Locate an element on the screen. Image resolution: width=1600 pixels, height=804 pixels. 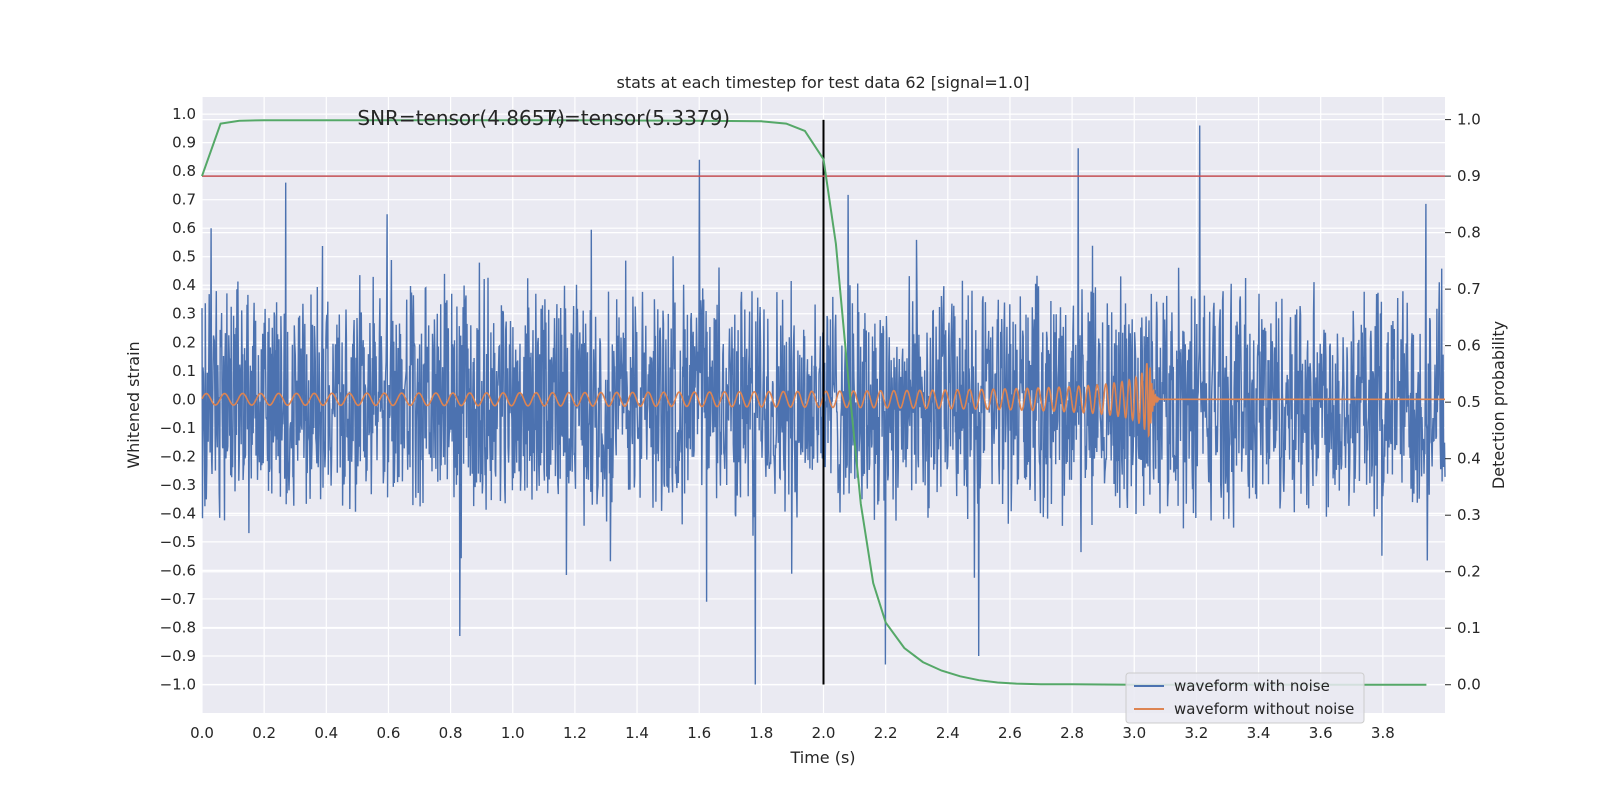
y-tick-label: −1.0 is located at coordinates (178, 684).